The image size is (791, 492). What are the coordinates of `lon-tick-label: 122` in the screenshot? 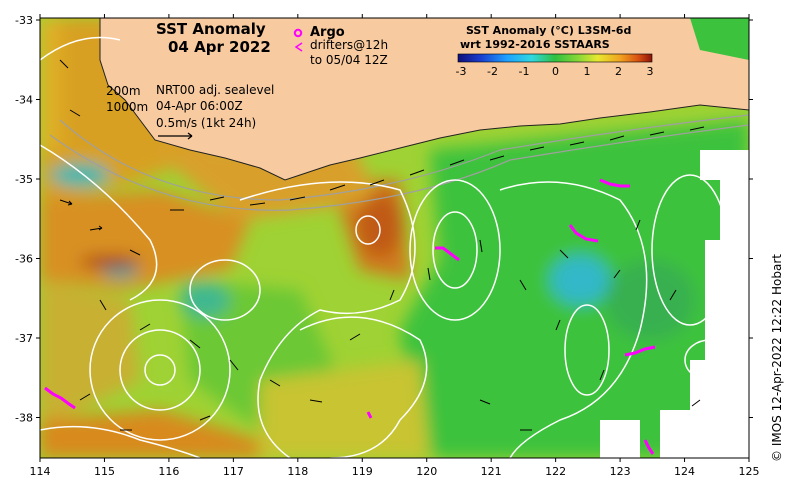 It's located at (555, 471).